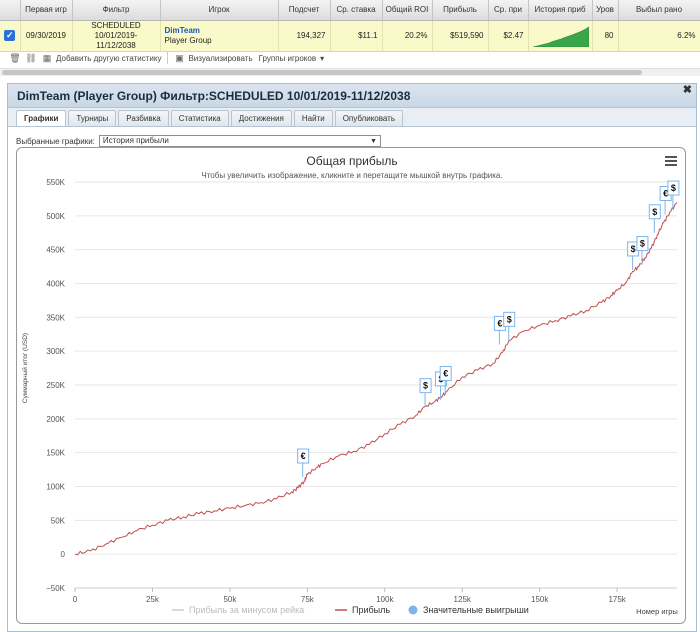  What do you see at coordinates (413, 610) in the screenshot?
I see `legend-swatch-wins` at bounding box center [413, 610].